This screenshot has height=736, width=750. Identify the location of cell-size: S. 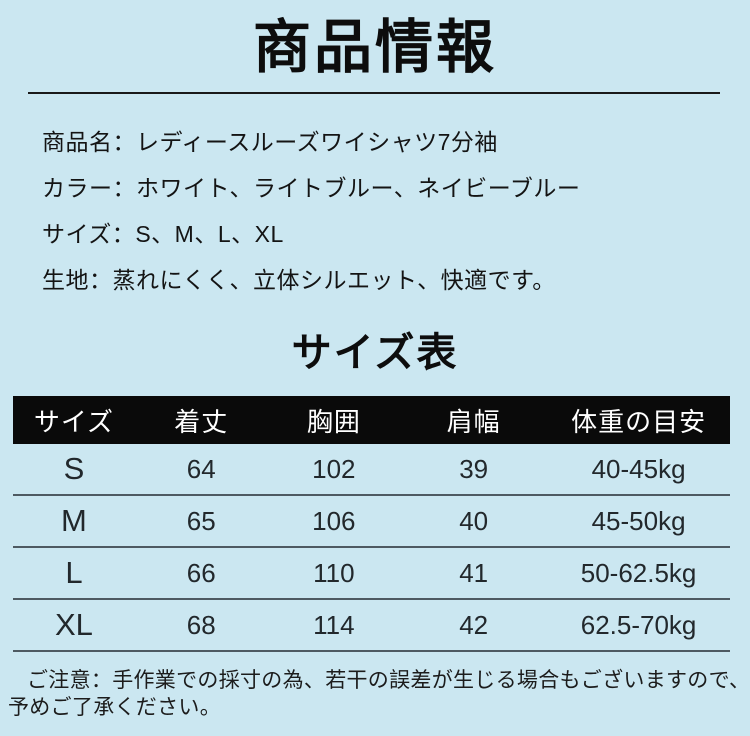
(74, 468).